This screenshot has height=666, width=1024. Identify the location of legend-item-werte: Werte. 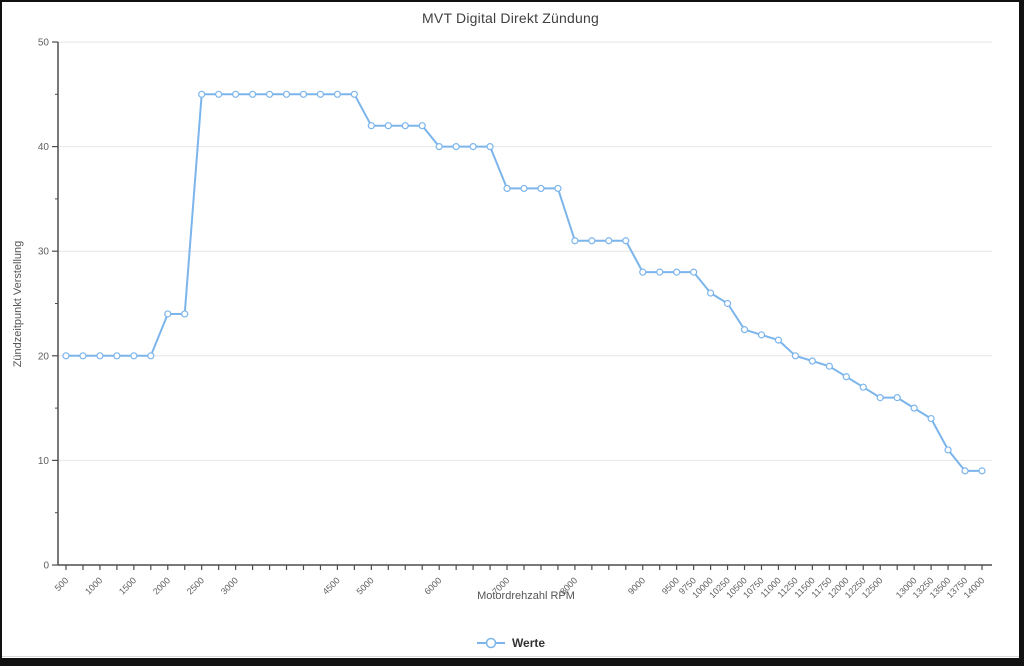
(510, 643).